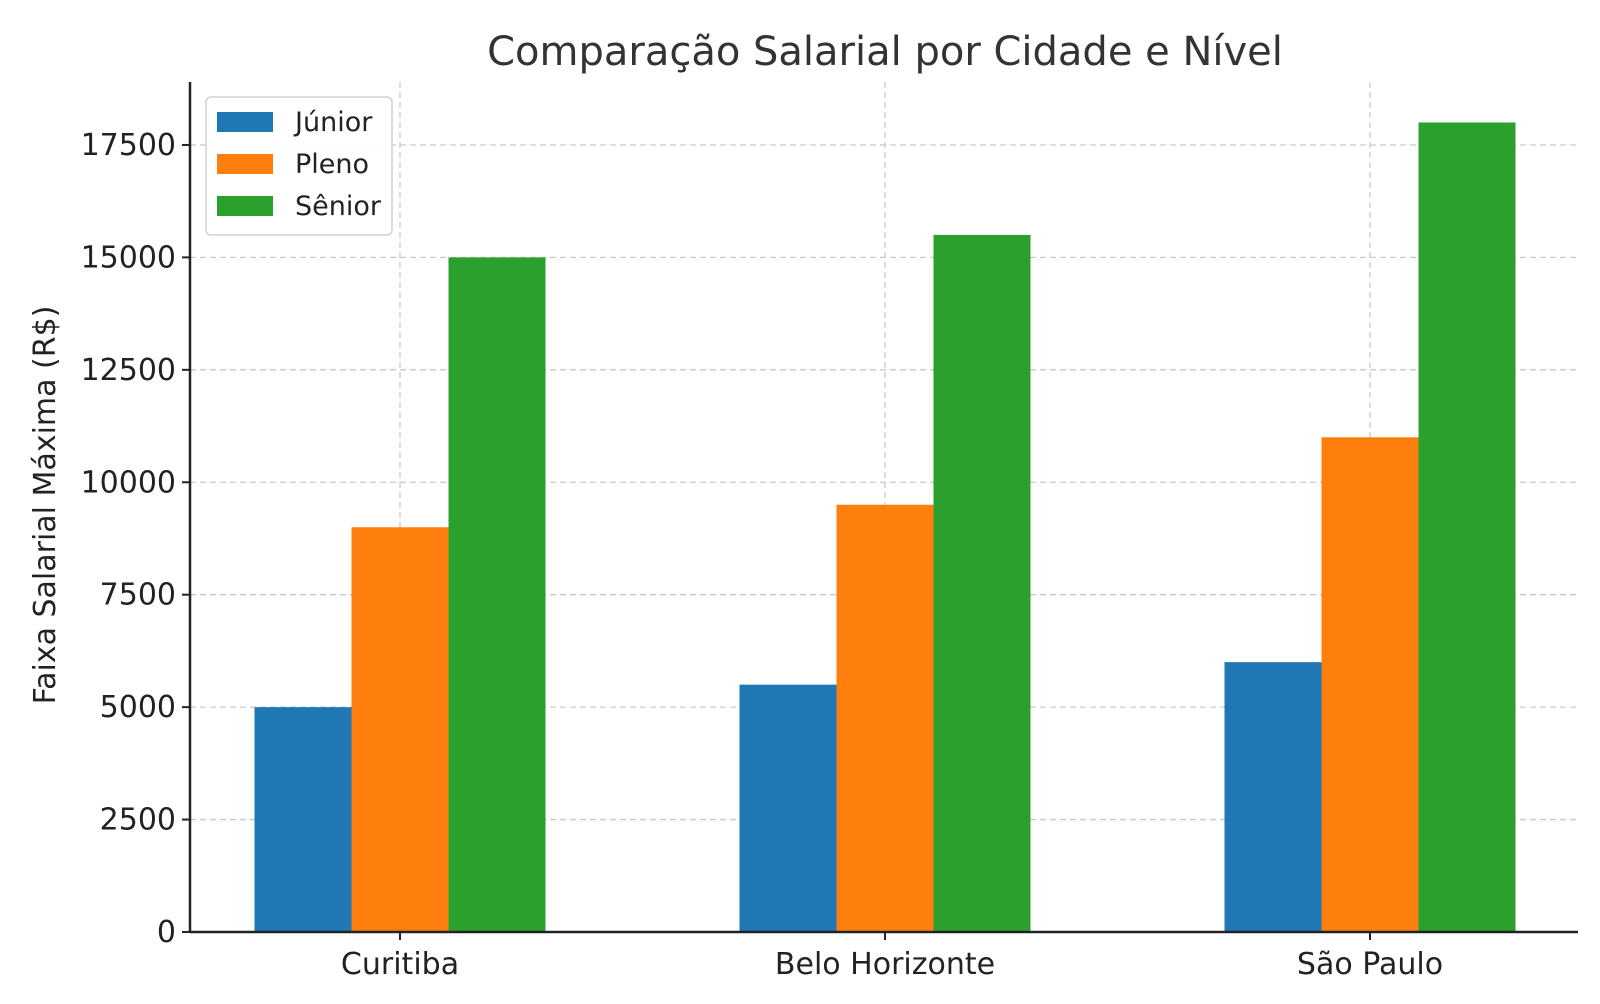 This screenshot has height=1004, width=1600. What do you see at coordinates (885, 964) in the screenshot?
I see `x-tick-label: Belo Horizonte` at bounding box center [885, 964].